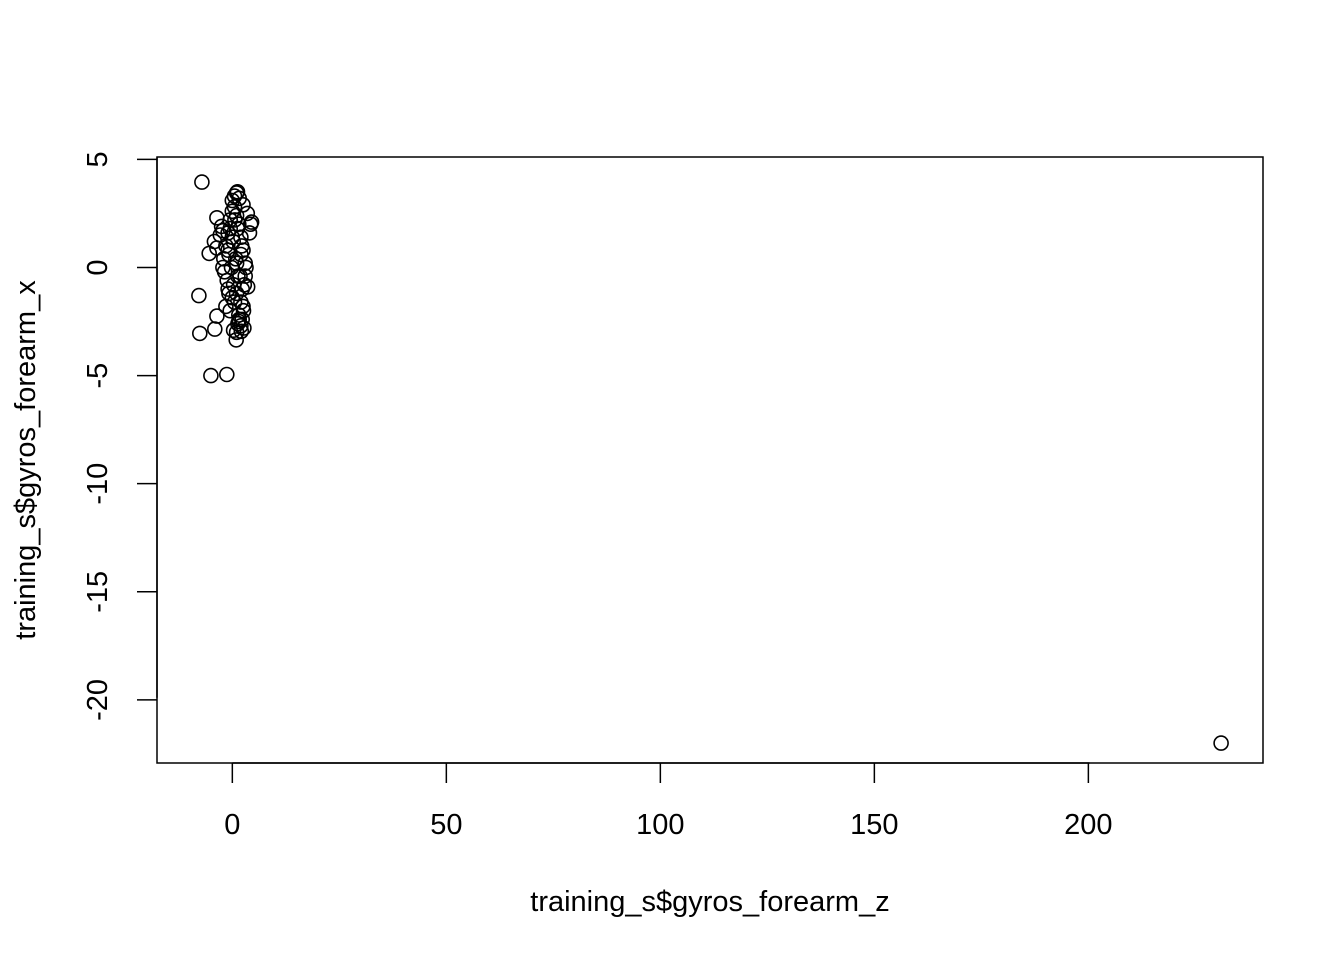 The image size is (1344, 960). Describe the element at coordinates (98, 159) in the screenshot. I see `y-tick-label: 5` at that location.